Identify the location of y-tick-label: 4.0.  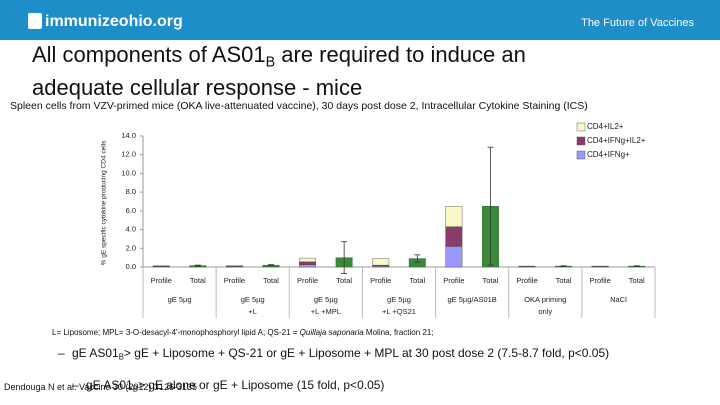
(131, 229).